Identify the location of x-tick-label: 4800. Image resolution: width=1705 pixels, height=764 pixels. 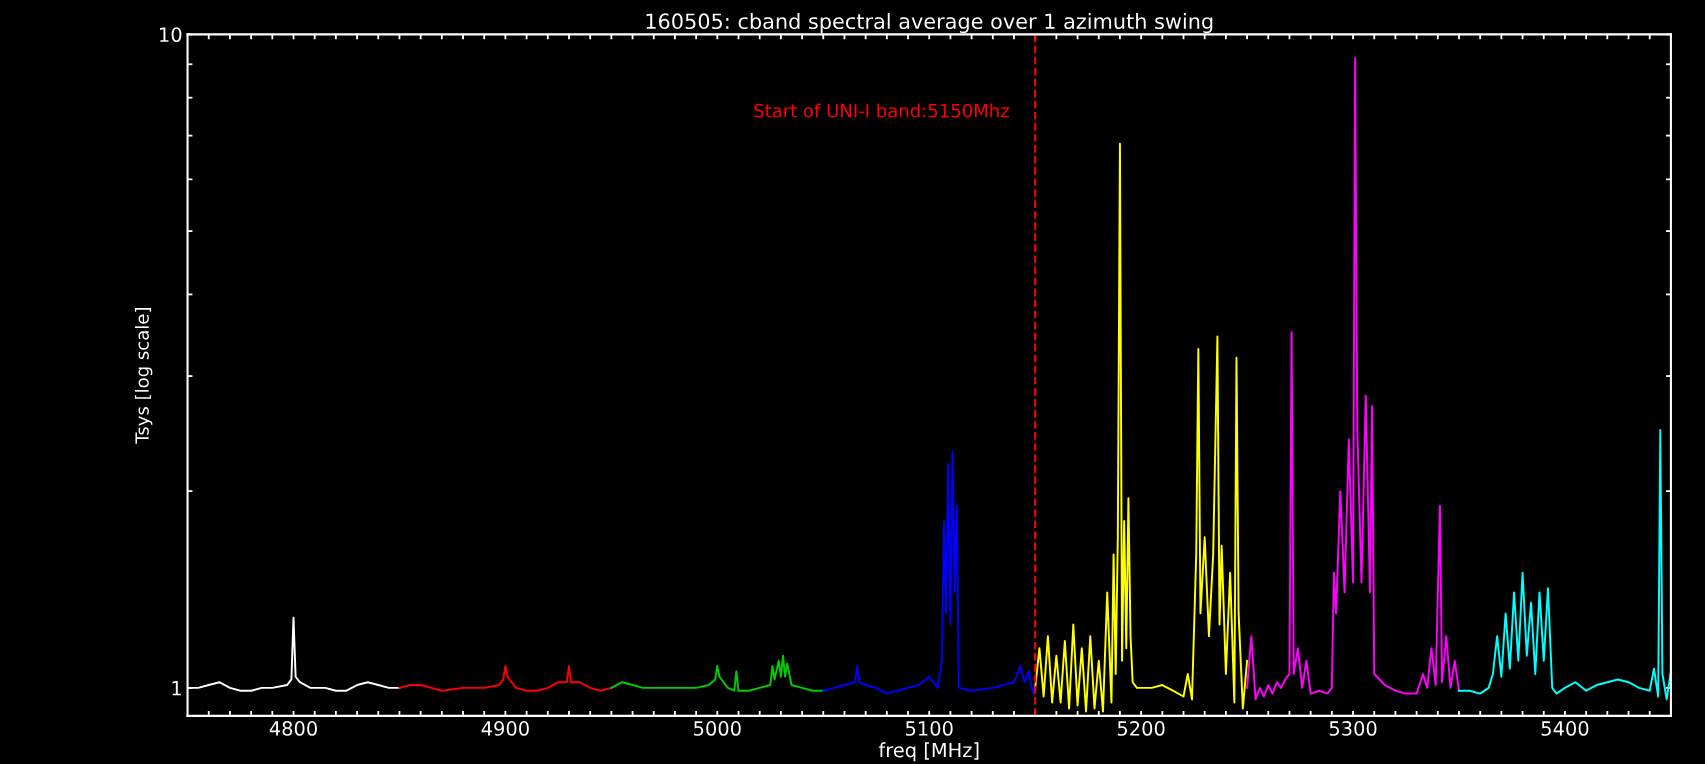
(293, 728).